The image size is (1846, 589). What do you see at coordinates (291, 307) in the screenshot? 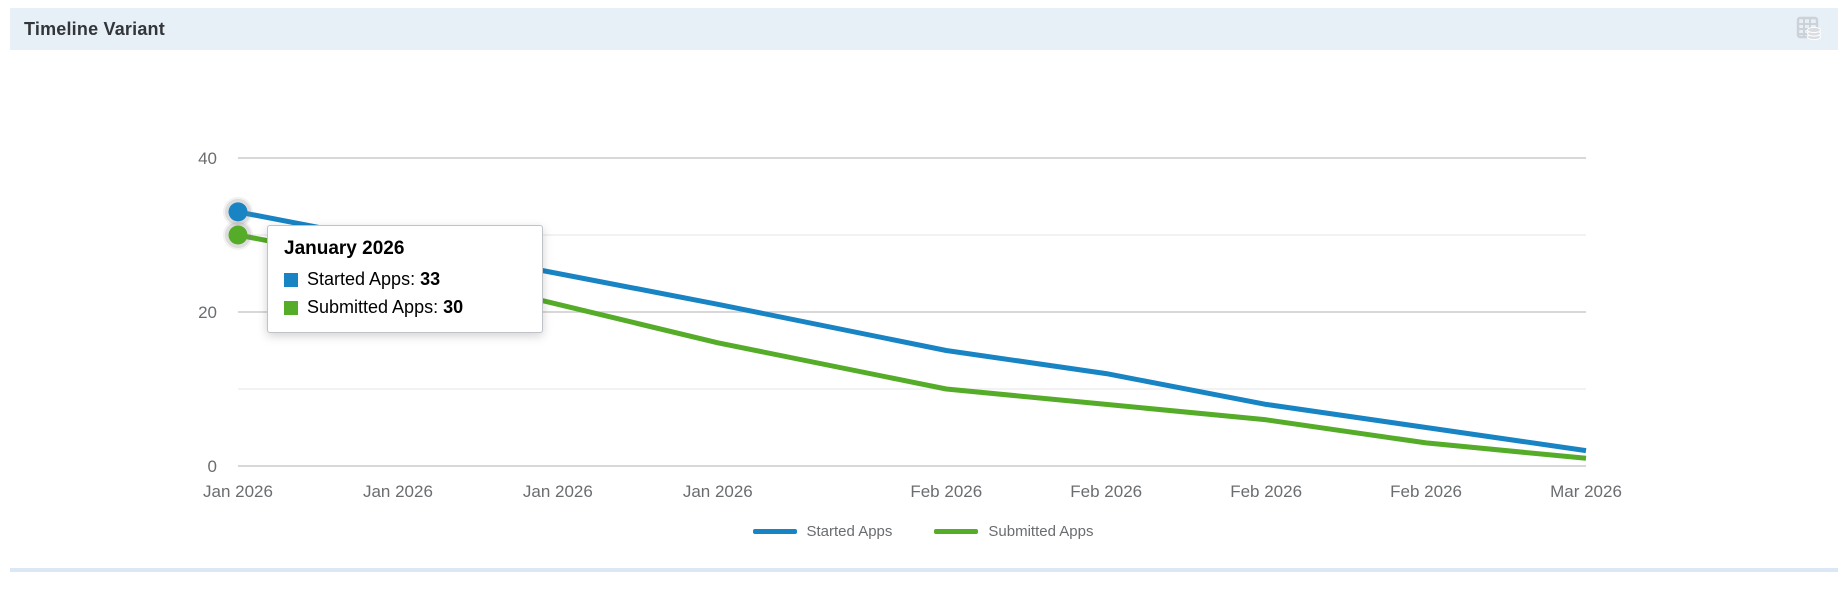
I see `submitted-apps-swatch` at bounding box center [291, 307].